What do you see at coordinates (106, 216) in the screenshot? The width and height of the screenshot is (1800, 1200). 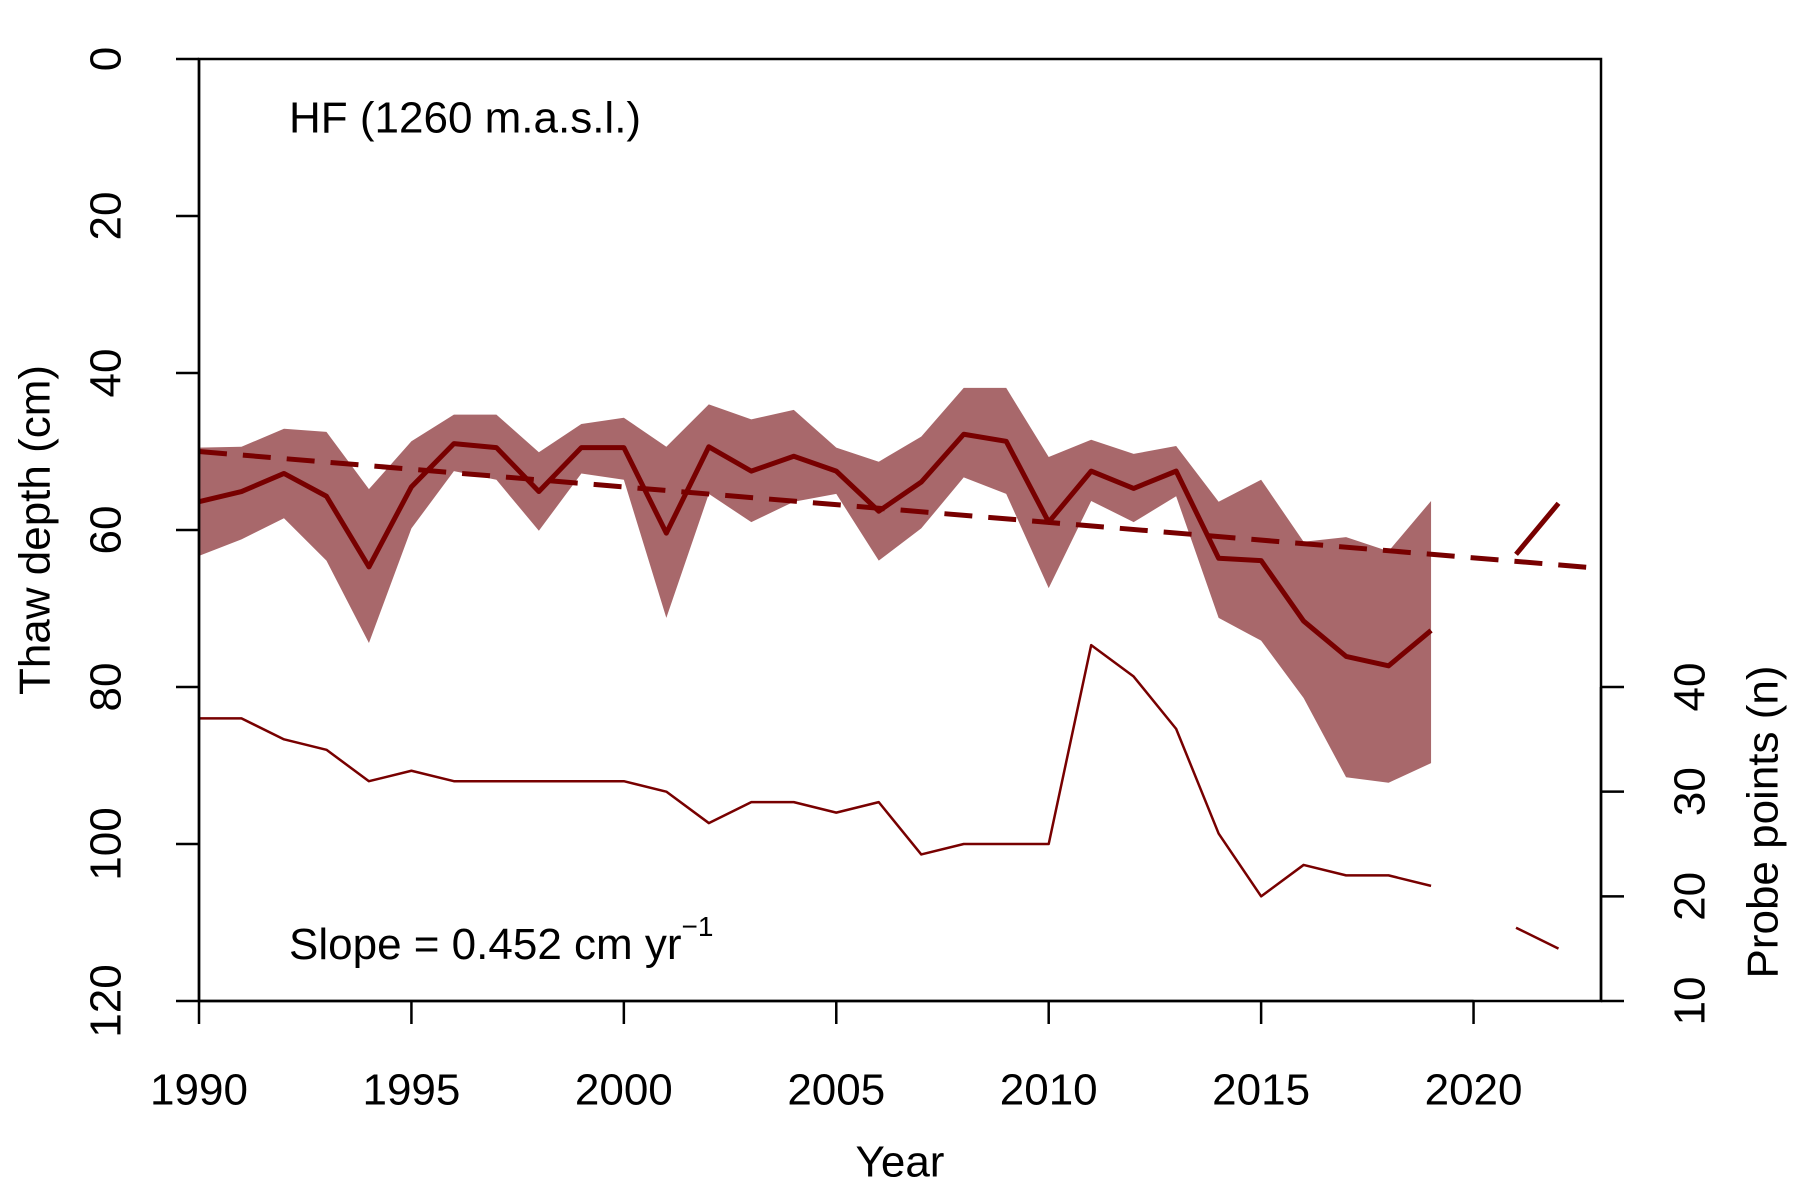 I see `y-tick-label: 20` at bounding box center [106, 216].